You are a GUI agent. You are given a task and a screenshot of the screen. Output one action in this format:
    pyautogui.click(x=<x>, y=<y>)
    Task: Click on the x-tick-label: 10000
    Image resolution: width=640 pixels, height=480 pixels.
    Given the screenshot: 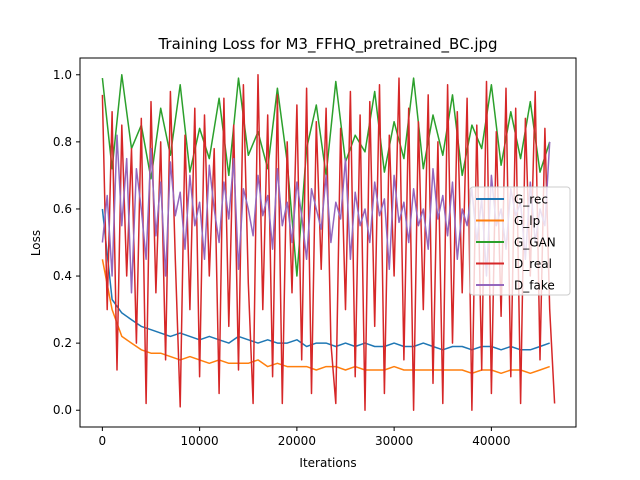 What is the action you would take?
    pyautogui.click(x=200, y=441)
    